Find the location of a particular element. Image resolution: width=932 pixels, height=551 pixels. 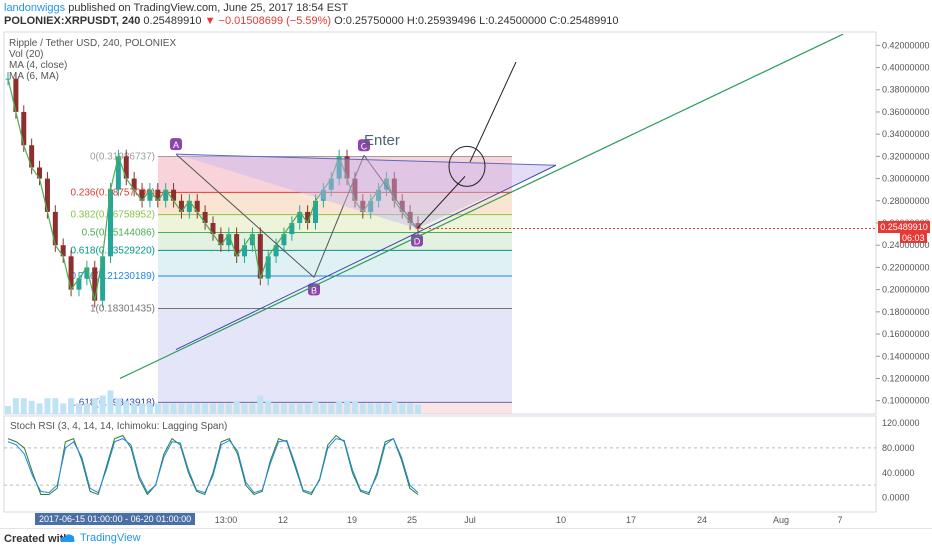

projection-arrow is located at coordinates (441, 202).